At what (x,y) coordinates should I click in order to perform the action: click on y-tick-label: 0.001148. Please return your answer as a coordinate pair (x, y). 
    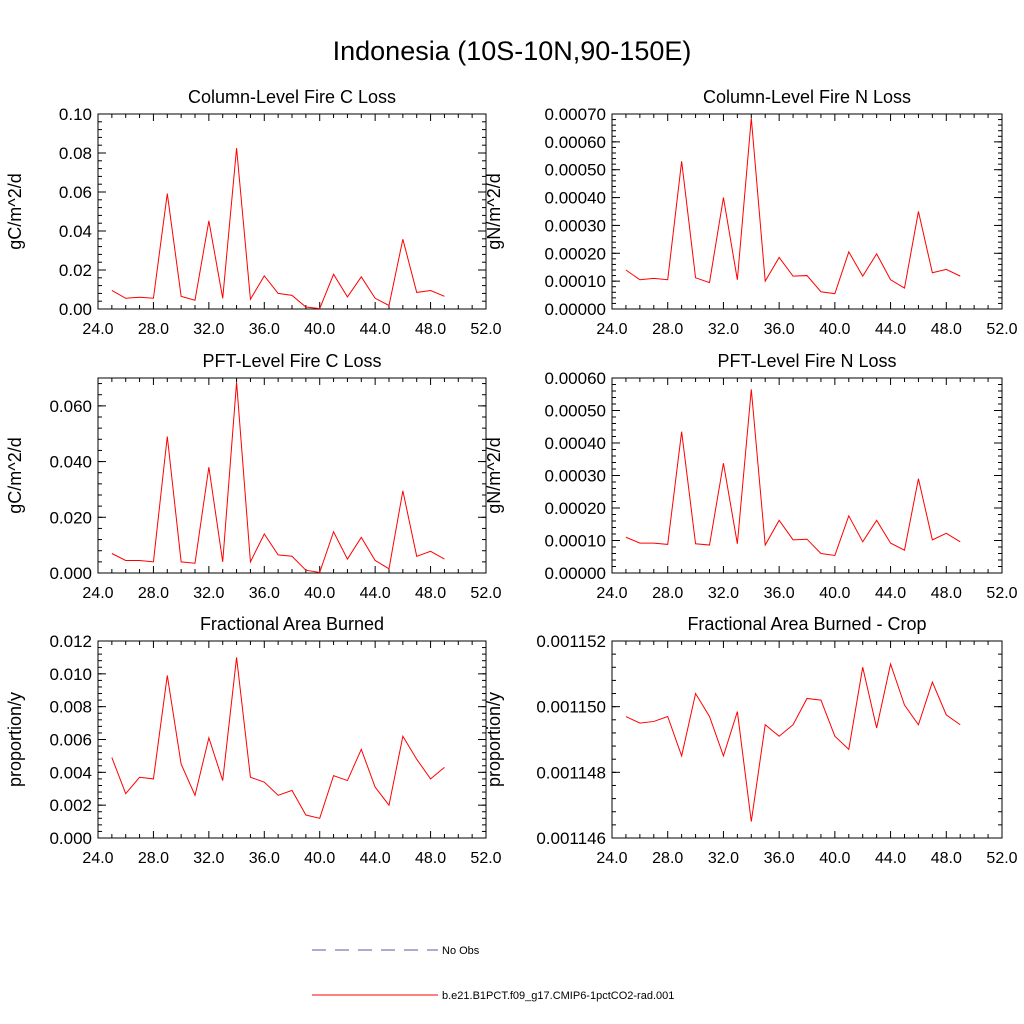
    Looking at the image, I should click on (571, 772).